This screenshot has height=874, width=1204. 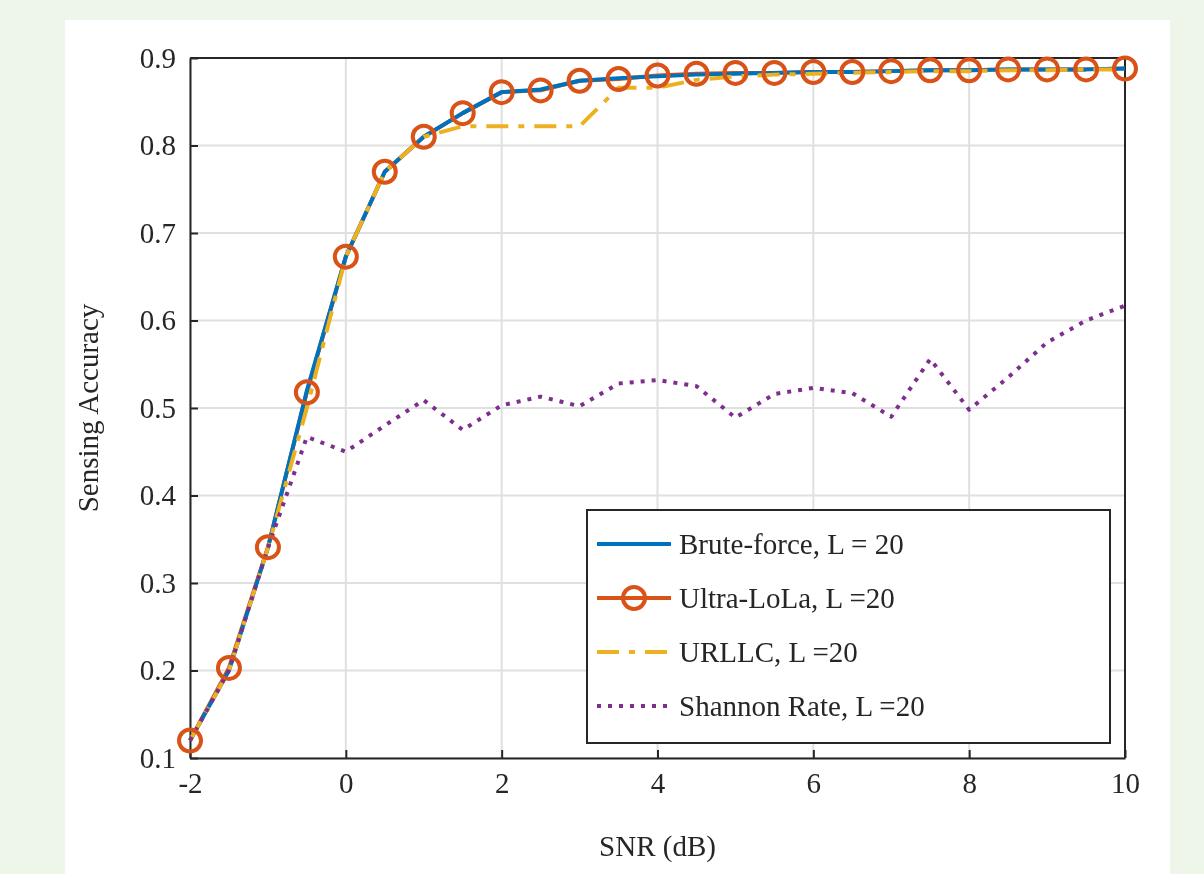 What do you see at coordinates (346, 782) in the screenshot?
I see `x-tick-label: 0` at bounding box center [346, 782].